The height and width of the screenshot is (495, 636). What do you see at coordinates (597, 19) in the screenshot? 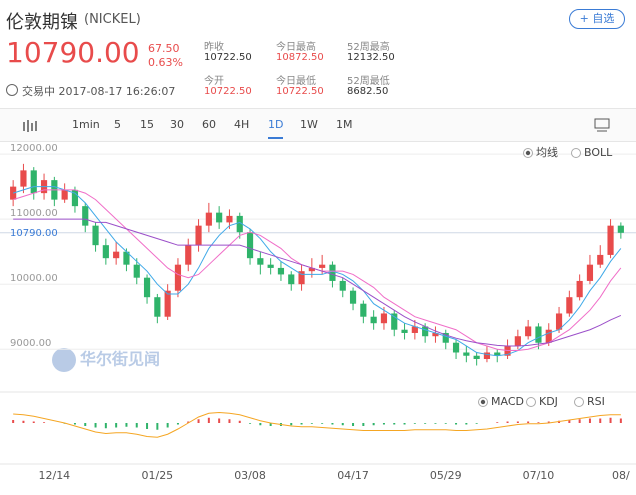
I see `watch-button: + 自选` at bounding box center [597, 19].